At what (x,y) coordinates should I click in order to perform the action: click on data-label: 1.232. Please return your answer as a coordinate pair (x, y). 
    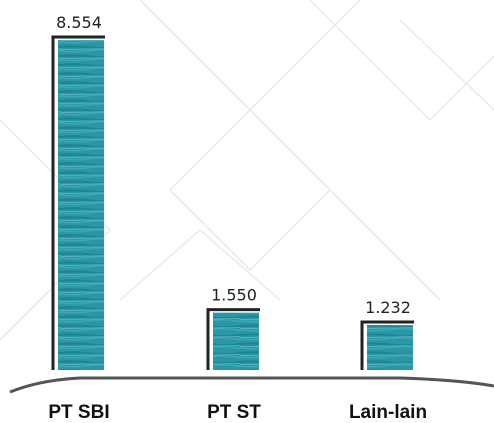
    Looking at the image, I should click on (388, 307).